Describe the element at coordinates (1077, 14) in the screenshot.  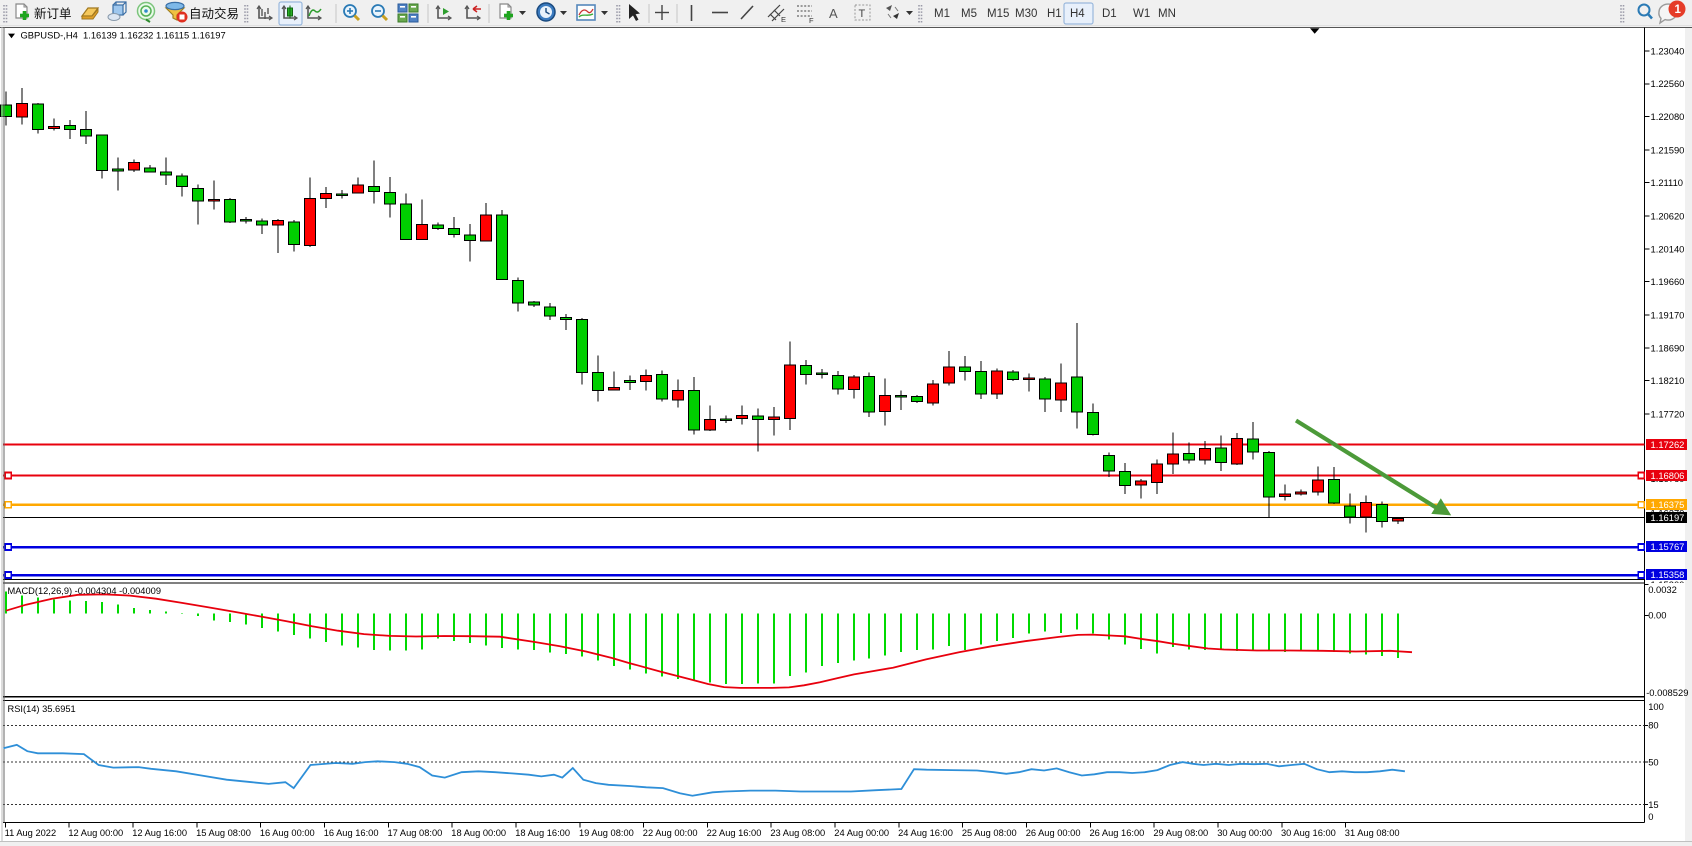
I see `svg-text: H4` at that location.